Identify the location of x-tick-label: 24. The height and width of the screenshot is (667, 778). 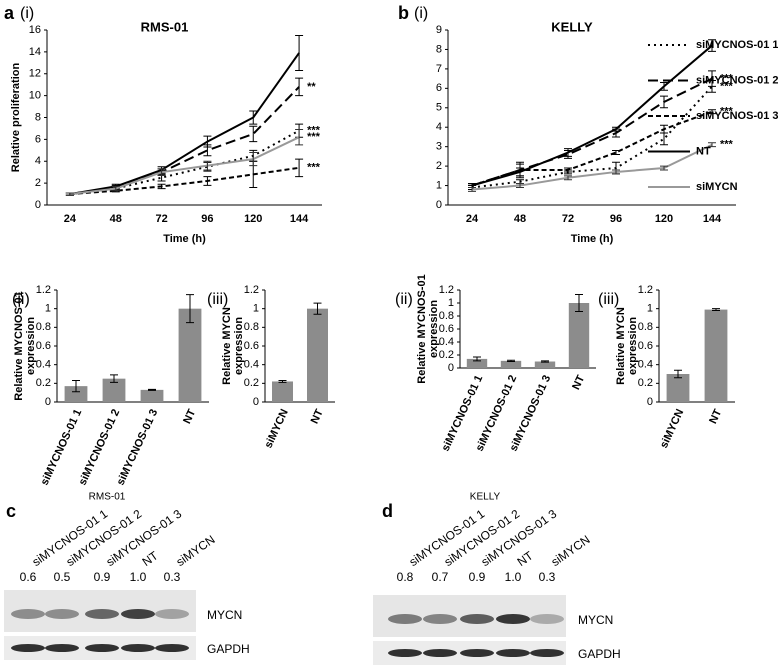
(70, 219).